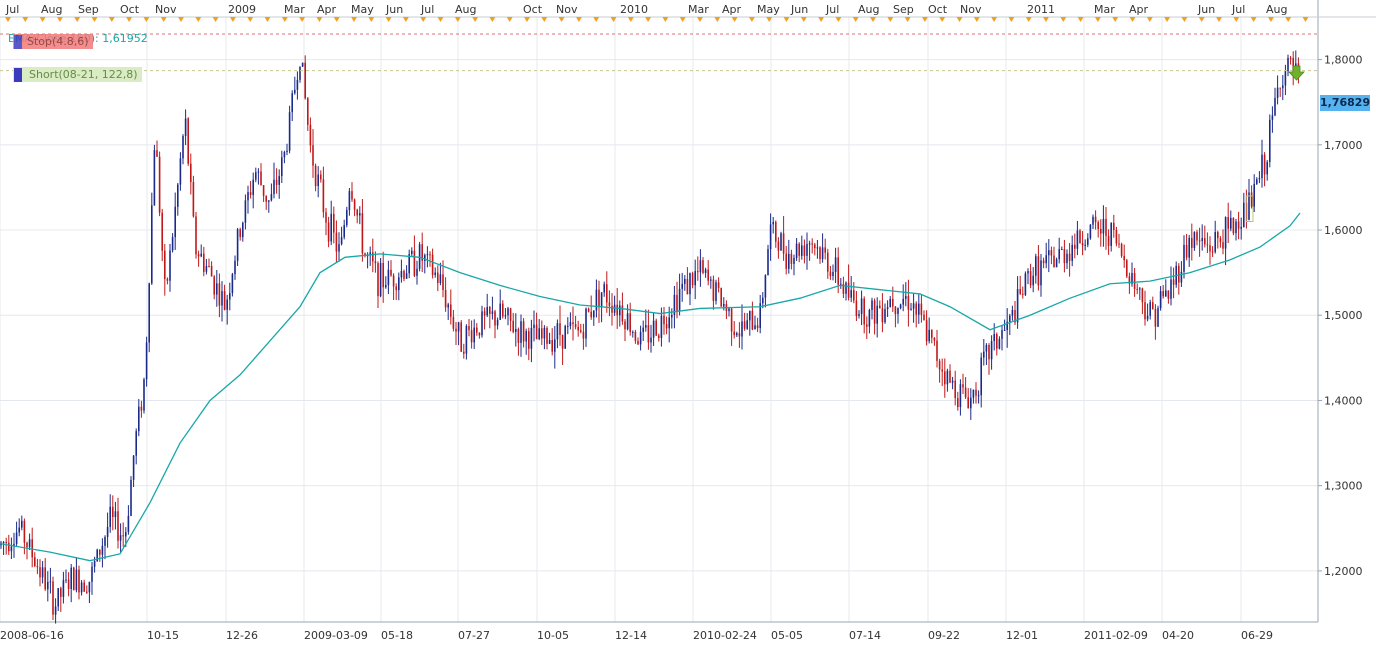  What do you see at coordinates (77, 74) in the screenshot?
I see `short-legend: Short(08-21, 122,8)` at bounding box center [77, 74].